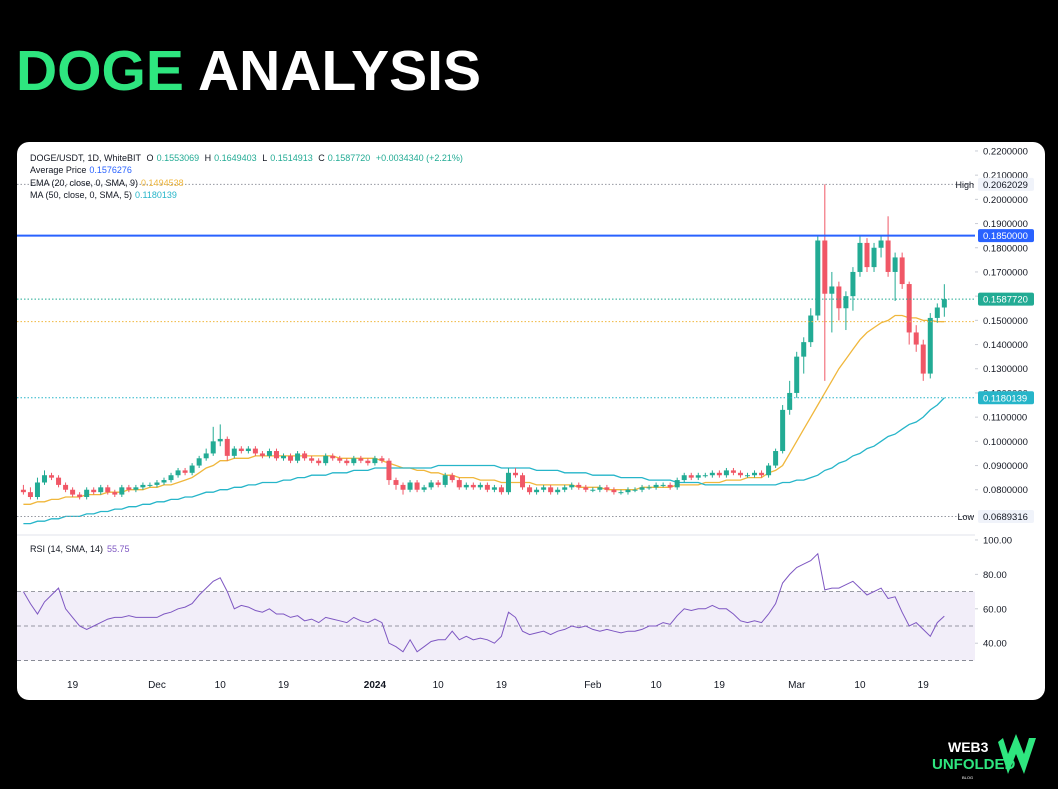 The height and width of the screenshot is (789, 1058). Describe the element at coordinates (995, 609) in the screenshot. I see `y-tick-label: 60.00` at that location.